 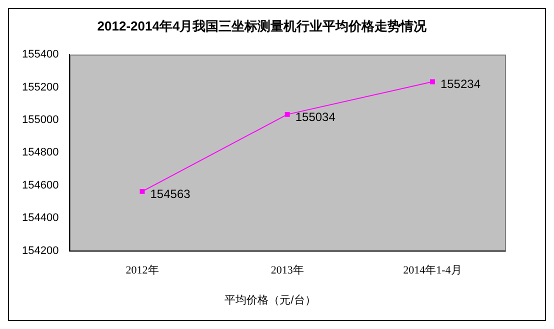 What do you see at coordinates (262, 26) in the screenshot?
I see `chart-title: 2012-2014年4月我国三坐标测量机行业平均价格走势情况` at bounding box center [262, 26].